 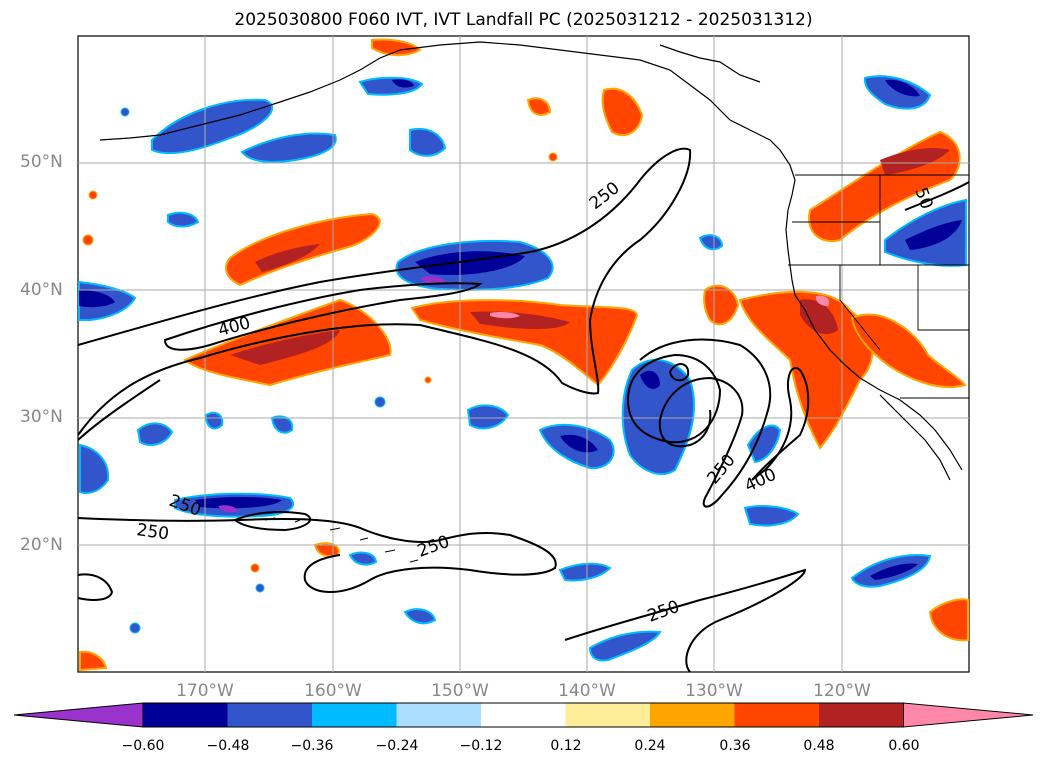 I want to click on colorbar-tick-label: −0.48, so click(x=228, y=746).